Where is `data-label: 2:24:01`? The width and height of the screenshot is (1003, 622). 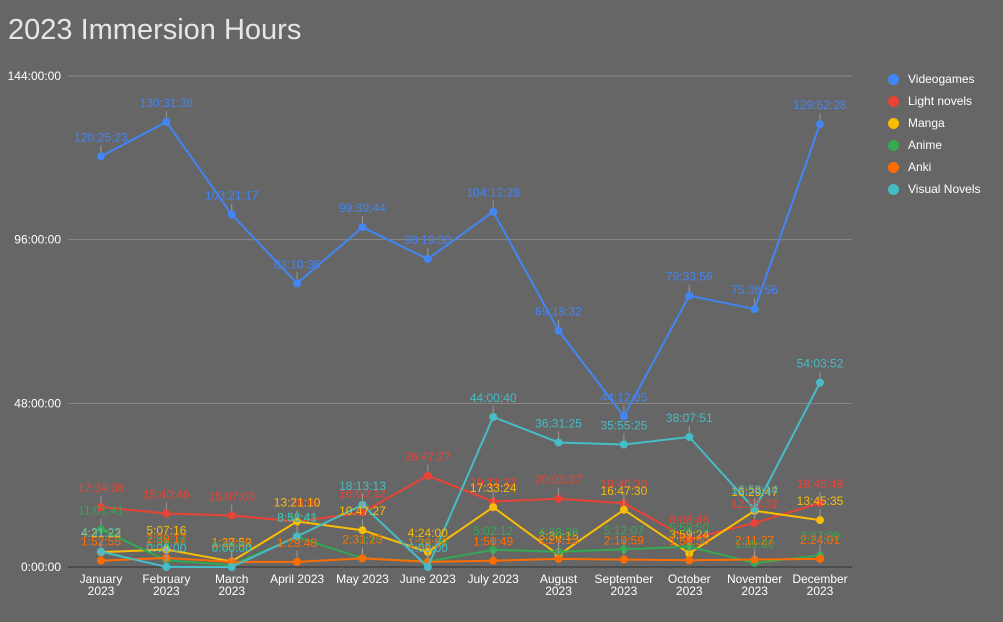 data-label: 2:24:01 is located at coordinates (820, 540).